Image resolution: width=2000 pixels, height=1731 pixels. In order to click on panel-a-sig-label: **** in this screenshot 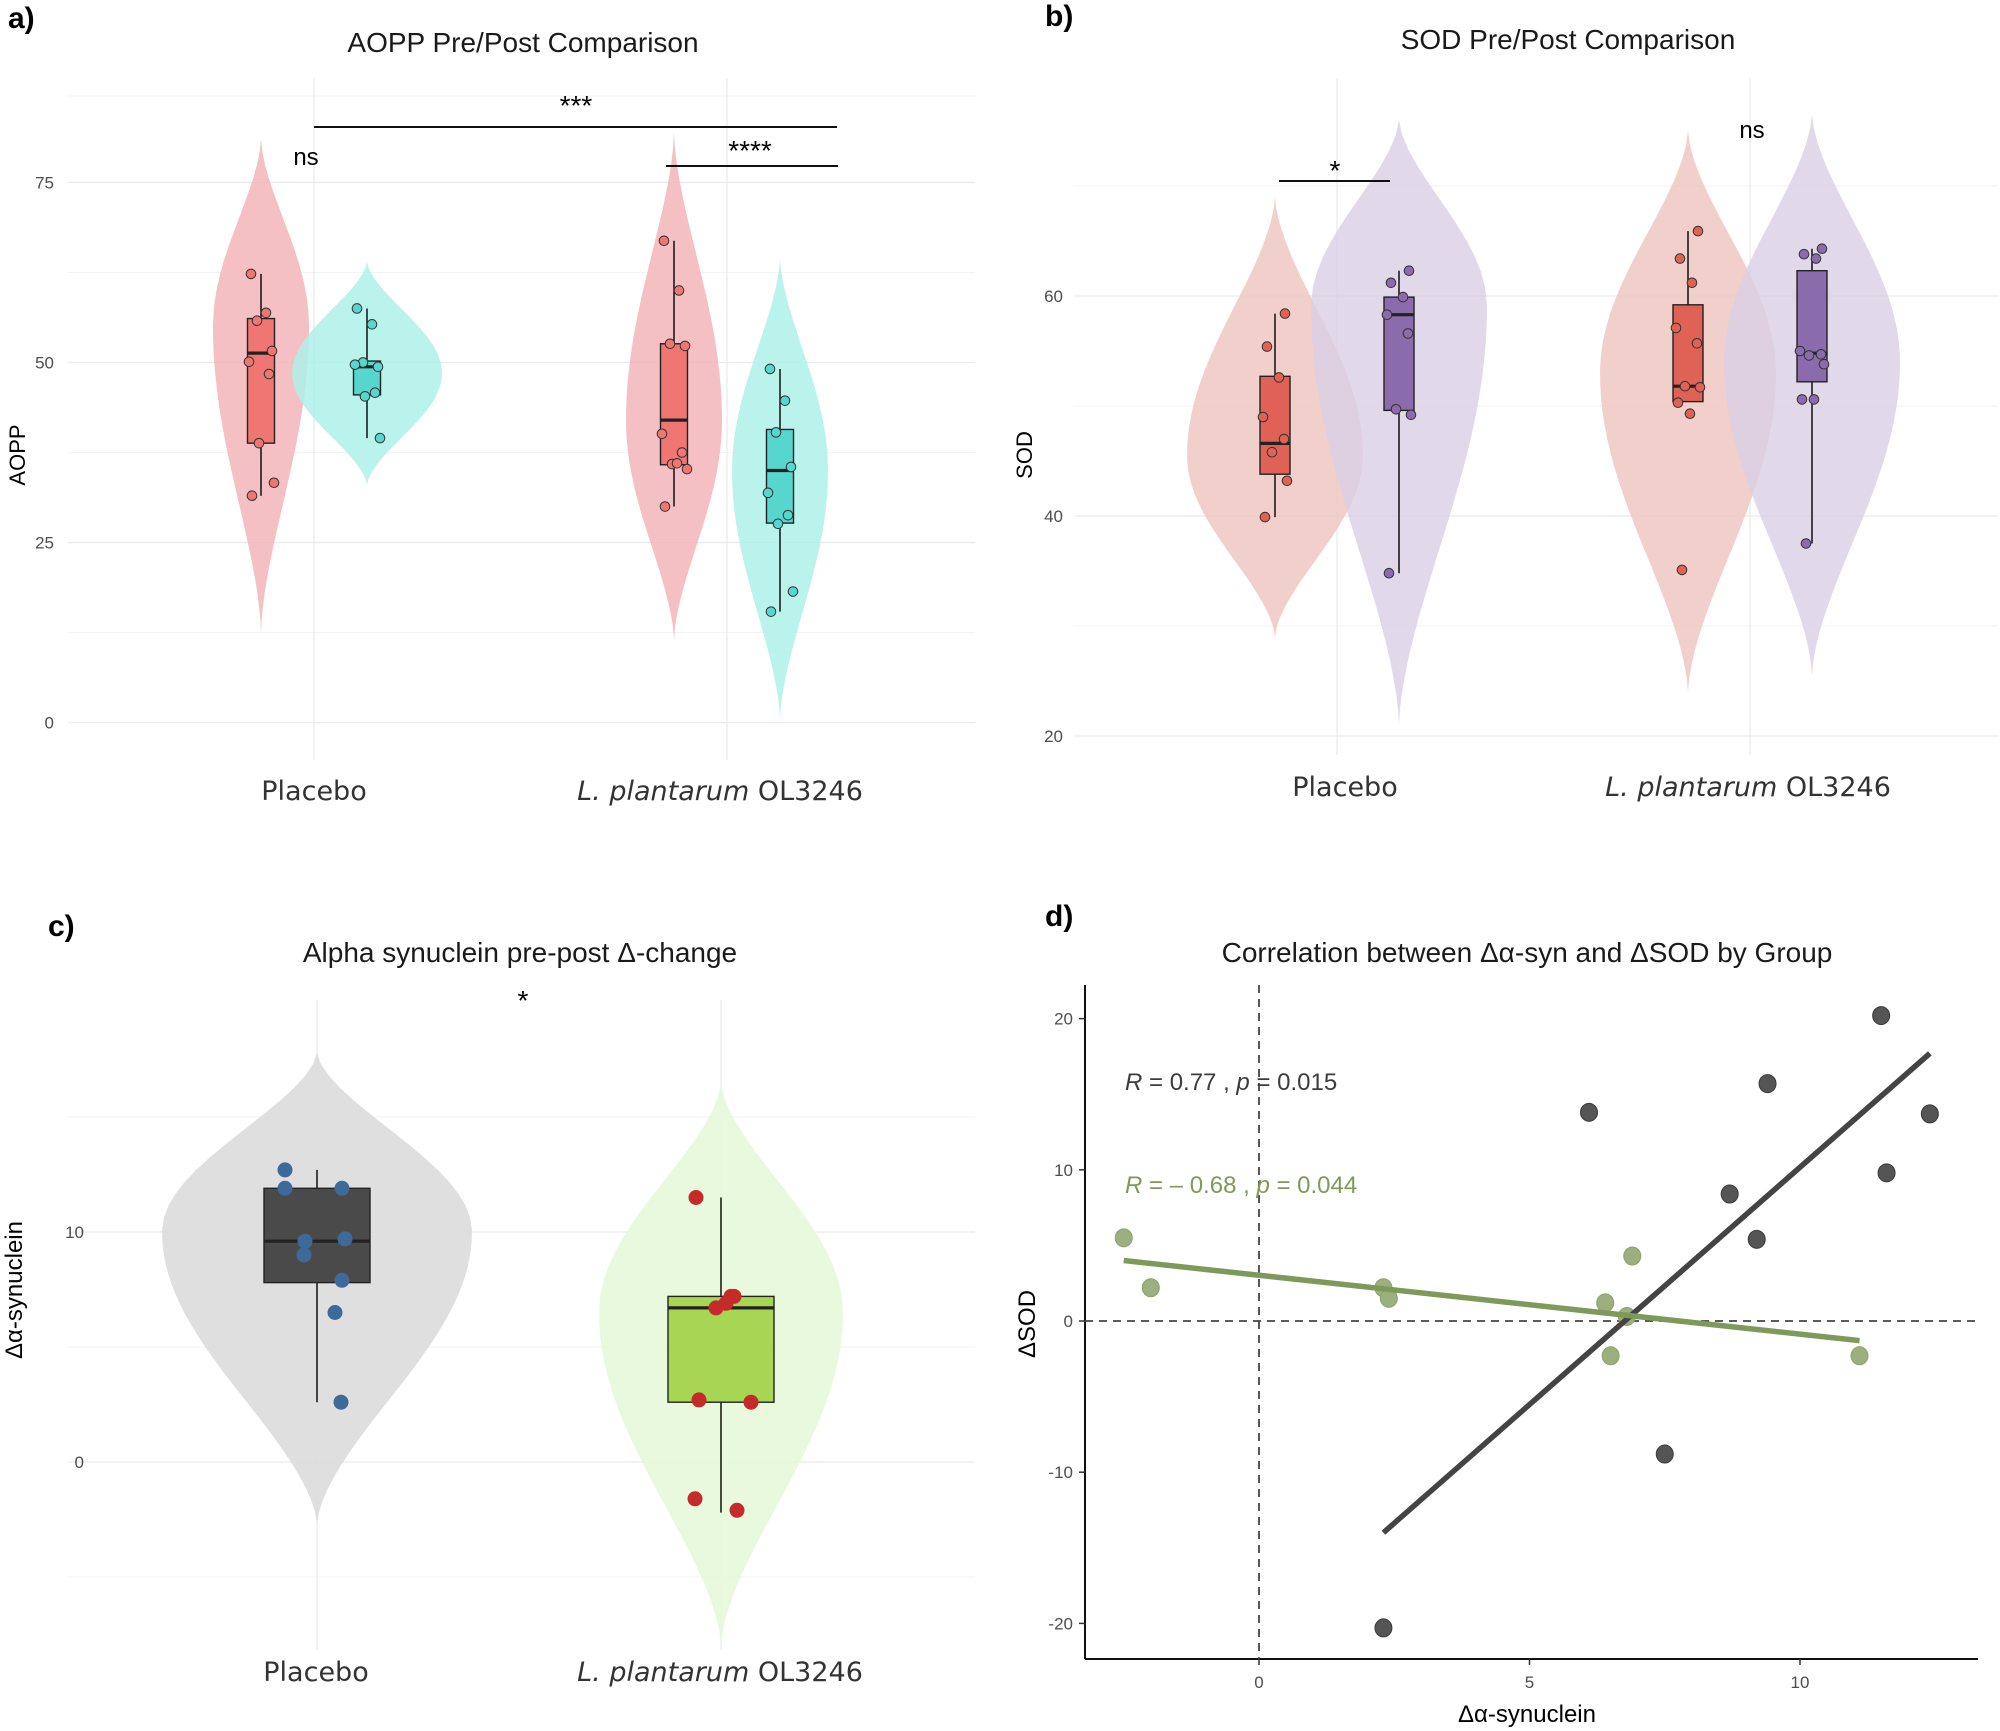, I will do `click(750, 150)`.